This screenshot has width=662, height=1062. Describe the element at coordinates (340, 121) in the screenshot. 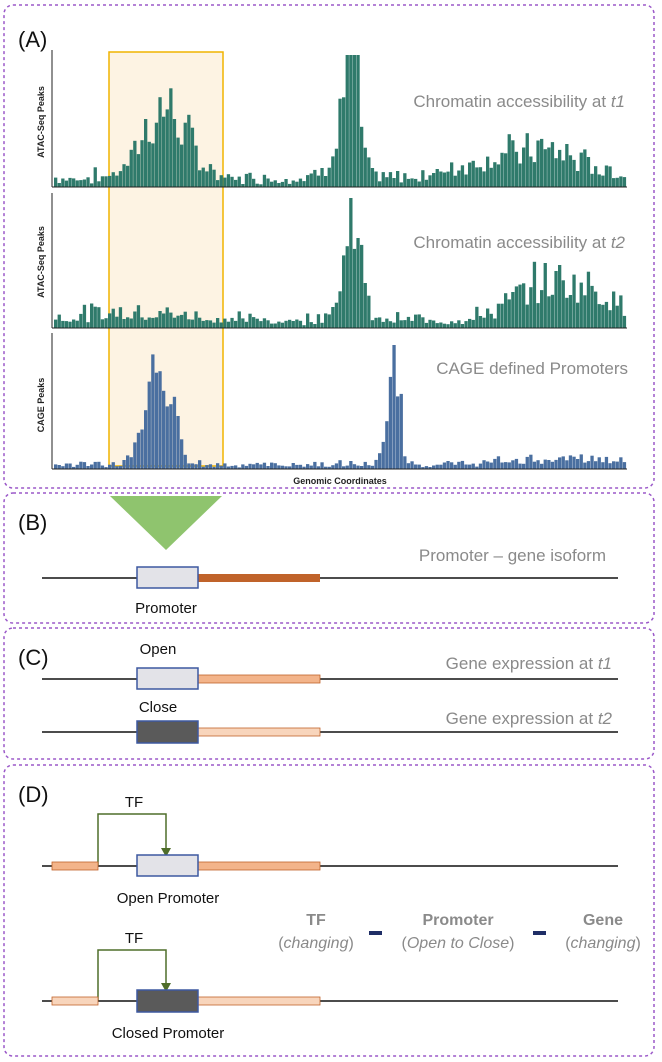

I see `atac-t1-bars` at that location.